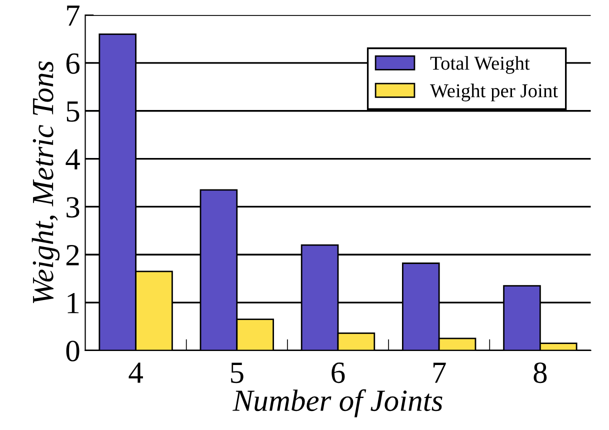  I want to click on x-axis-title: Number of Joints, so click(337, 403).